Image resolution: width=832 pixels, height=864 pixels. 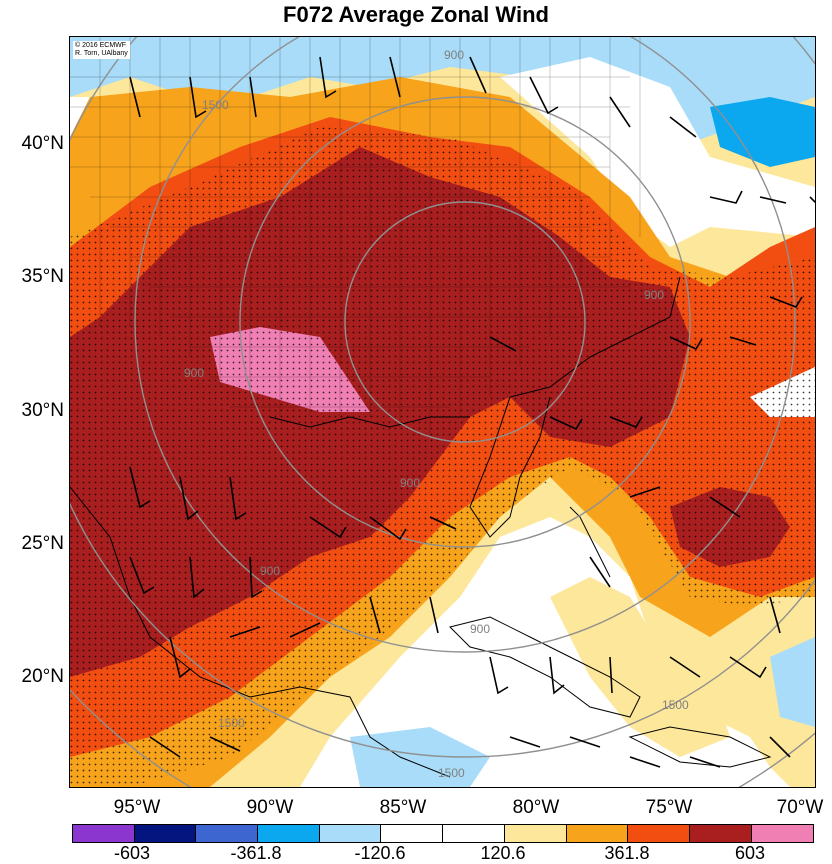 What do you see at coordinates (503, 853) in the screenshot?
I see `colorbar-label: 120.6` at bounding box center [503, 853].